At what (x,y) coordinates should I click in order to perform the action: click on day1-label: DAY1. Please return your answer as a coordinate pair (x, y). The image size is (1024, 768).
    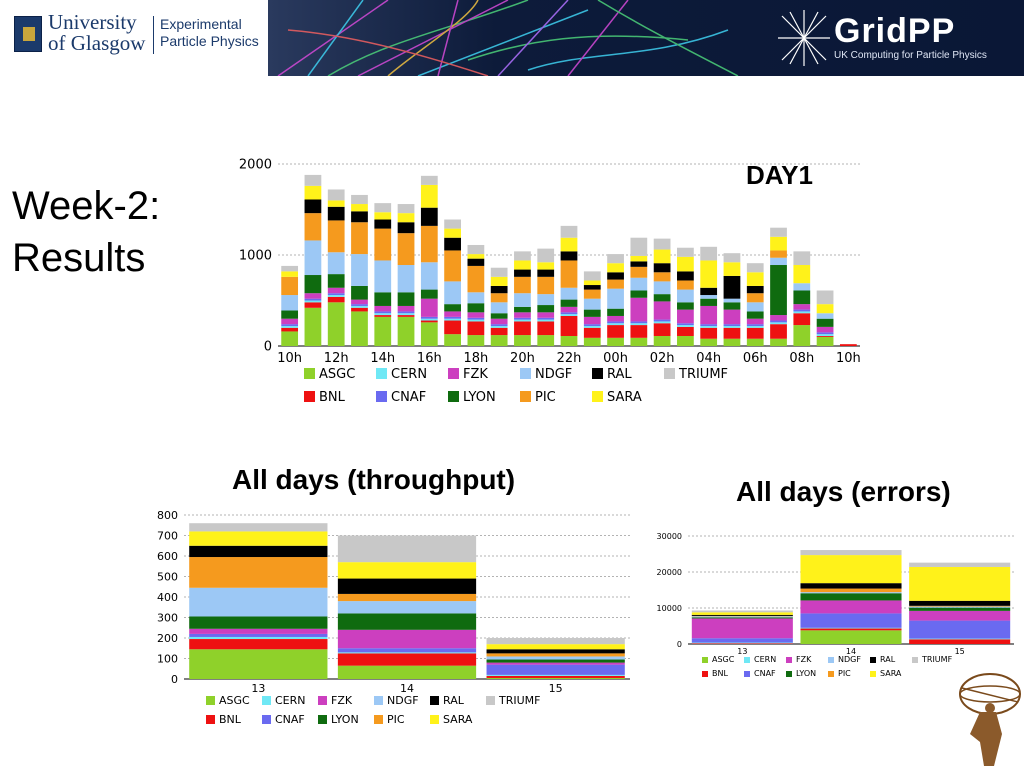
    Looking at the image, I should click on (779, 175).